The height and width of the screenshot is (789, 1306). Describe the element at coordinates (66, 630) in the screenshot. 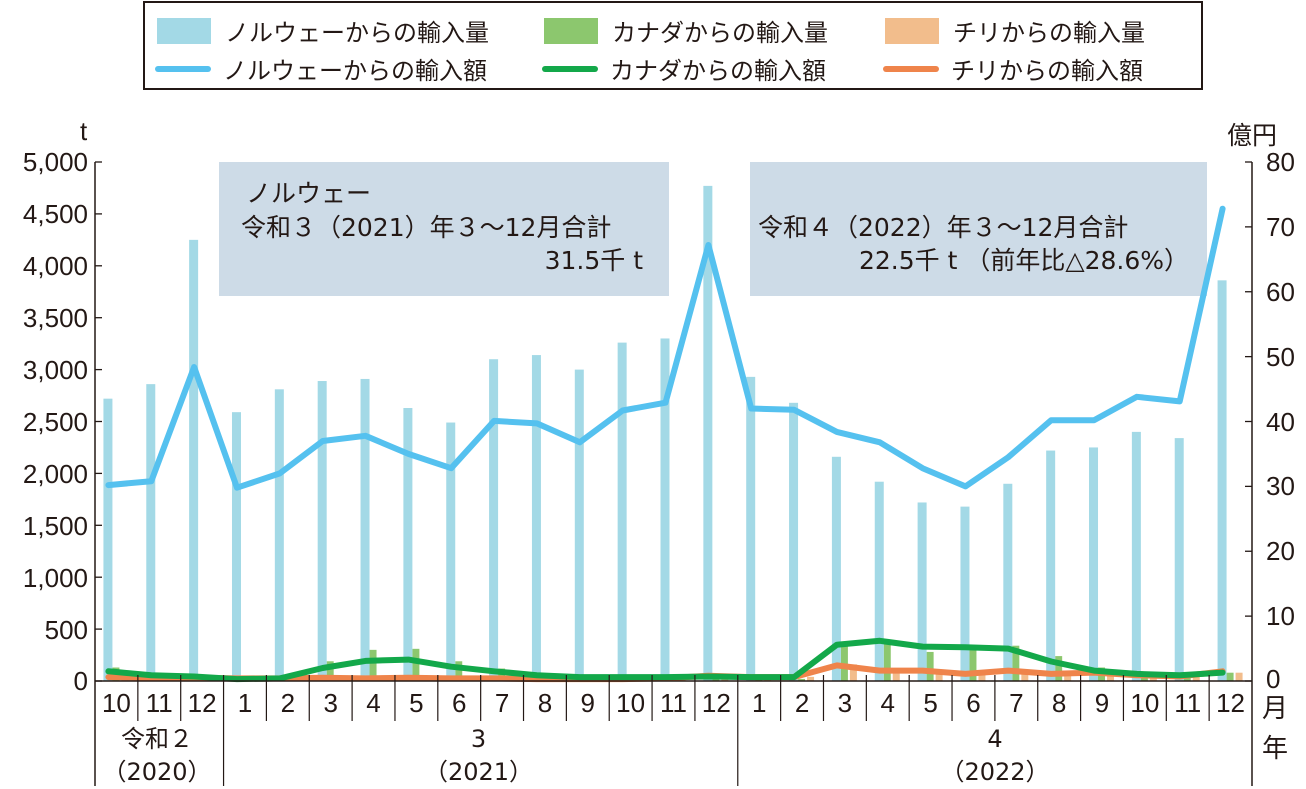

I see `left-tick: 500` at that location.